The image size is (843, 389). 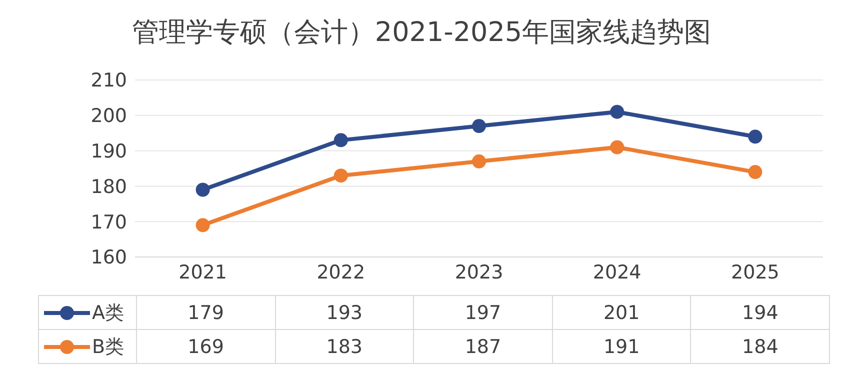 I want to click on y-tick-label: 180, so click(x=108, y=187).